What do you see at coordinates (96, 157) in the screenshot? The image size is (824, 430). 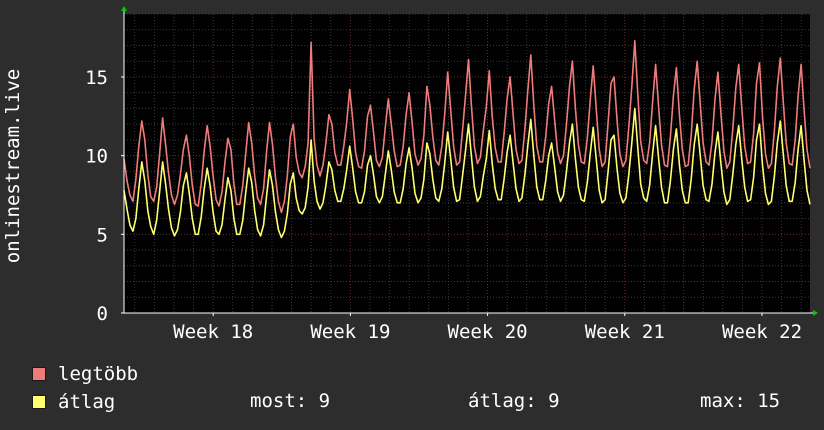 I see `y-tick-label: 10` at bounding box center [96, 157].